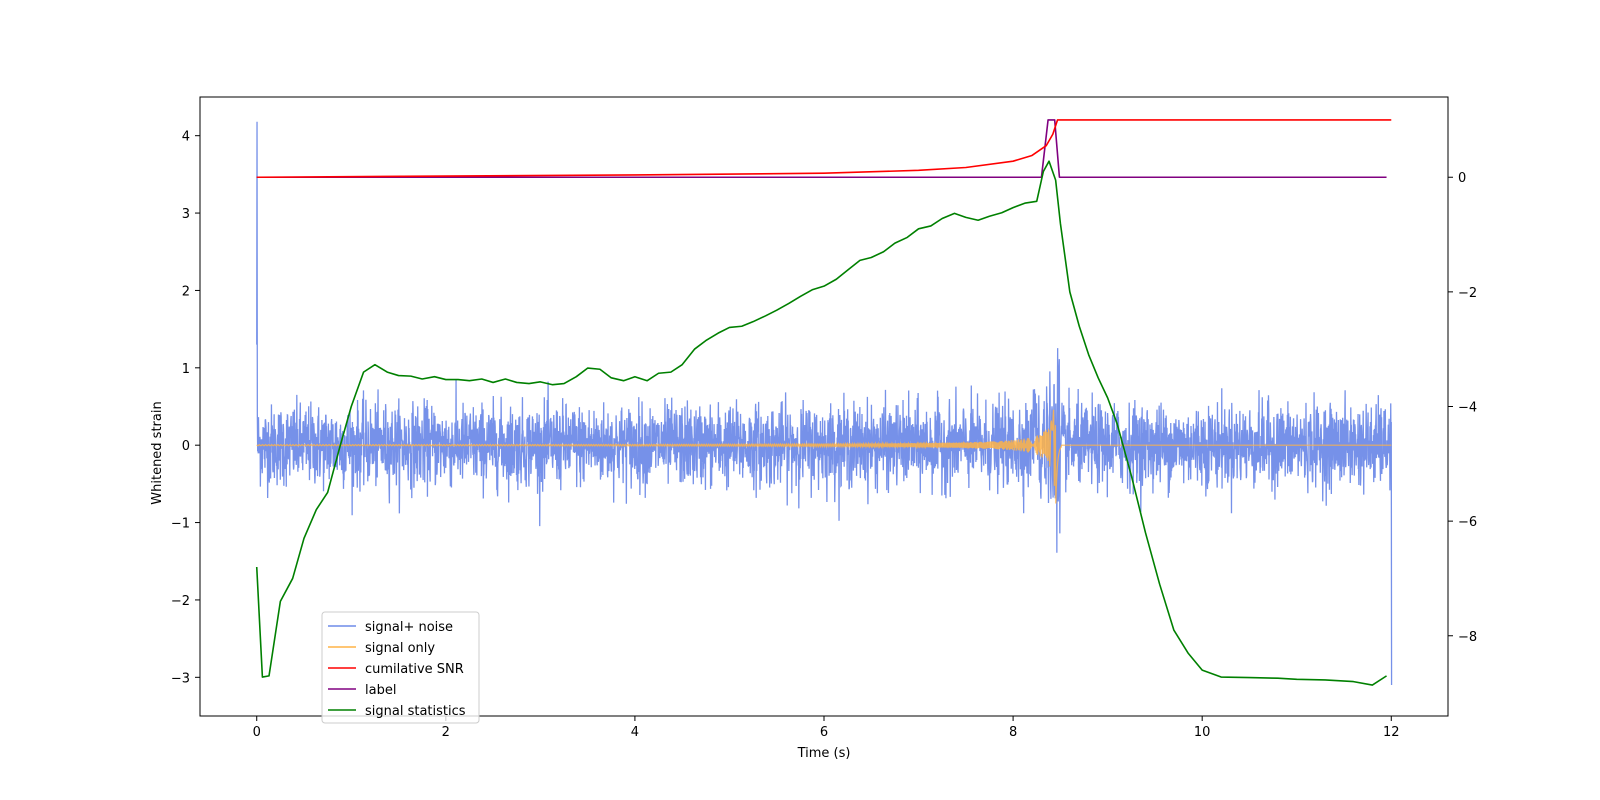  I want to click on legend-label: signal+ noise, so click(409, 627).